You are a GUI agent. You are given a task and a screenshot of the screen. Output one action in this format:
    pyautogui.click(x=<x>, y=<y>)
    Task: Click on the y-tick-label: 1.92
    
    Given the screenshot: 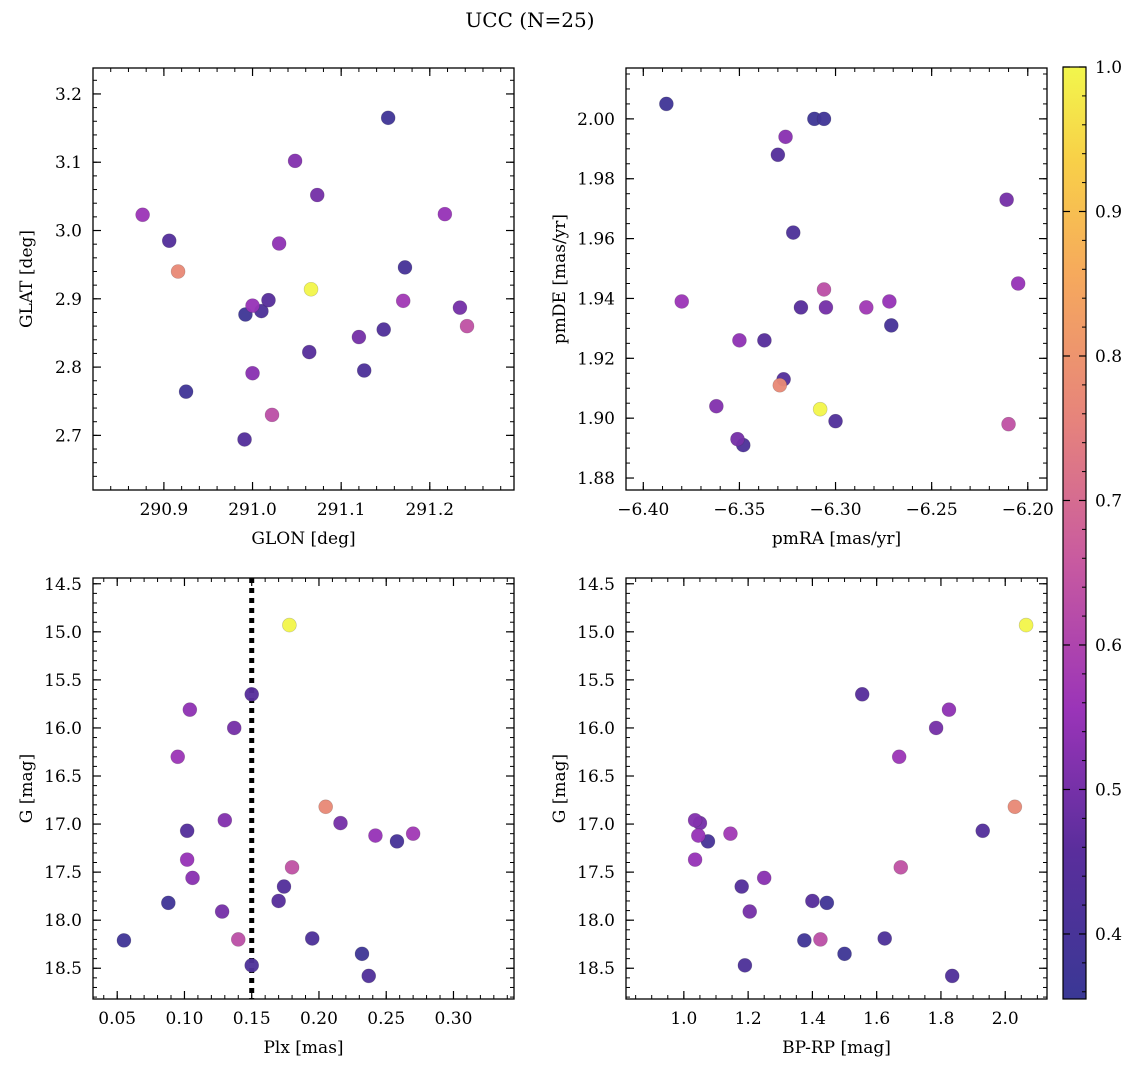 What is the action you would take?
    pyautogui.click(x=596, y=359)
    